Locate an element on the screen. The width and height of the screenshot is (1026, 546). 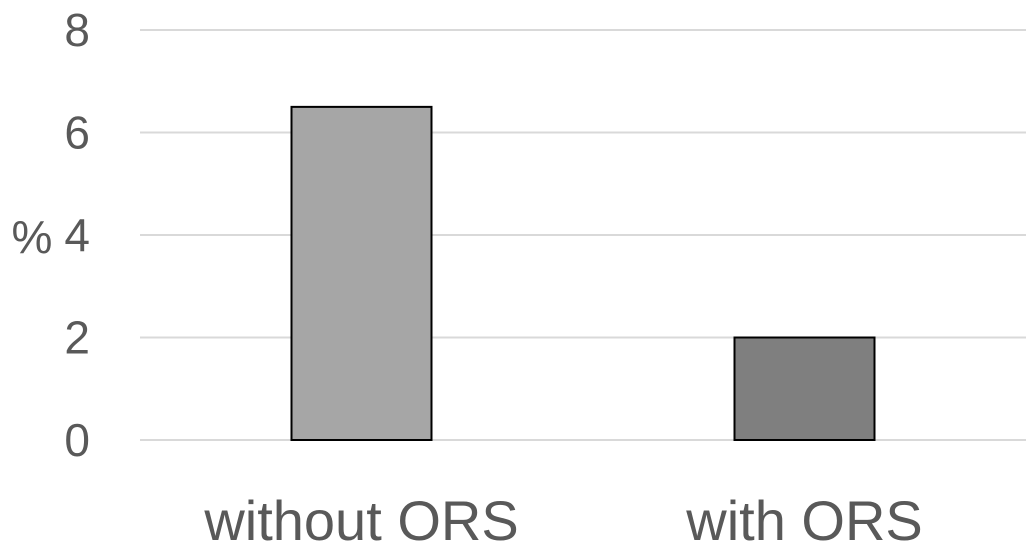
y-axis-label: % is located at coordinates (32, 237).